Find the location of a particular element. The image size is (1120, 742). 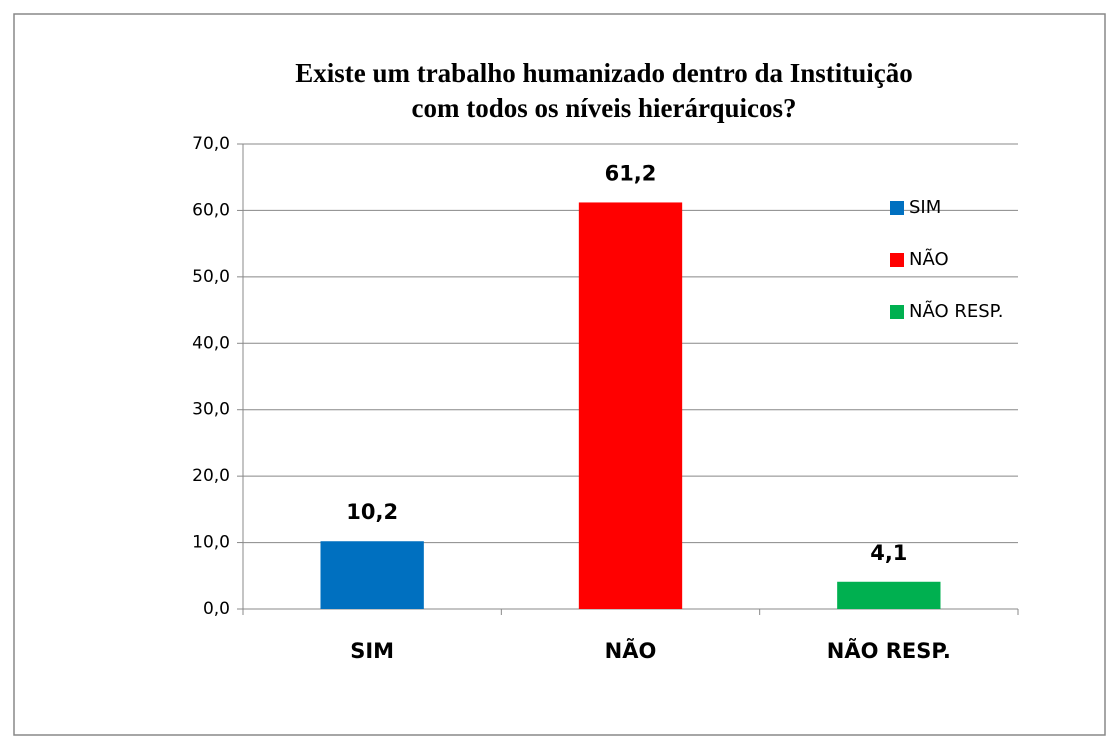

y-tick-label: 60,0 is located at coordinates (211, 210).